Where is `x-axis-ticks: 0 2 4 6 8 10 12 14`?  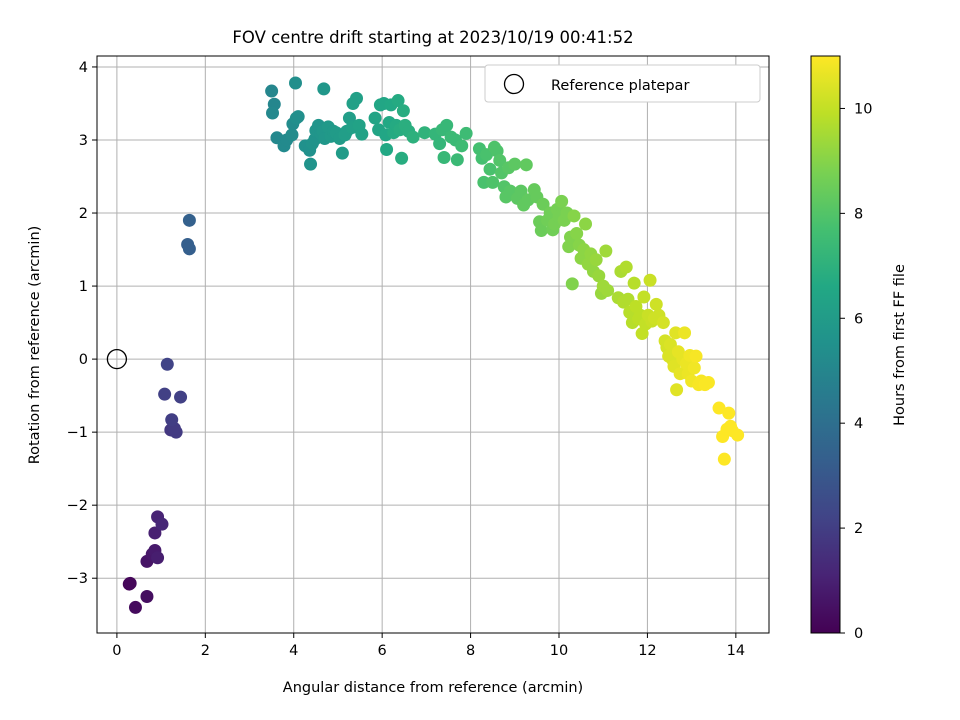
x-axis-ticks: 0 2 4 6 8 10 12 14 is located at coordinates (428, 646).